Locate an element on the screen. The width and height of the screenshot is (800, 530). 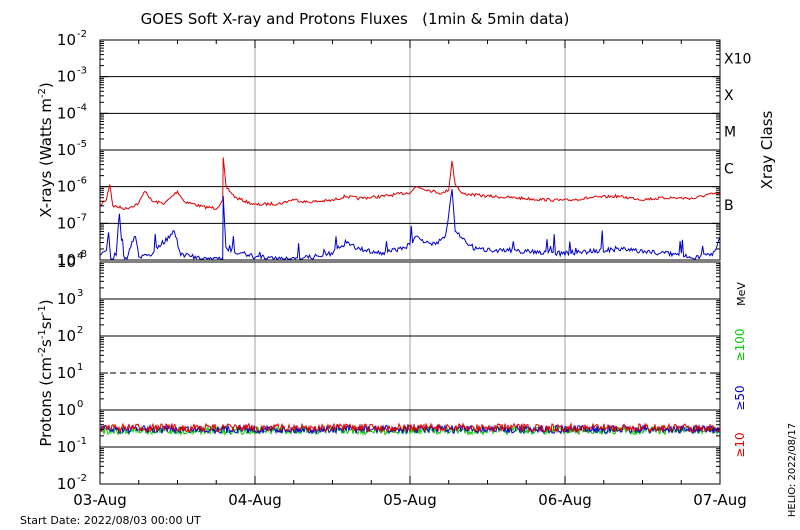
xray-class-x: X is located at coordinates (729, 96).